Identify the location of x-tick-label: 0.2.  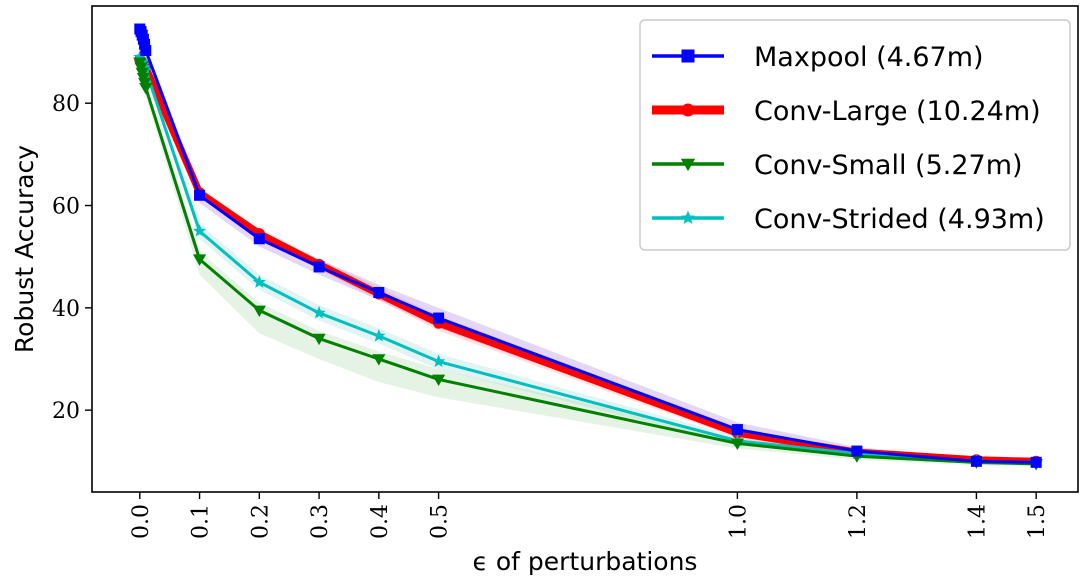
(260, 521).